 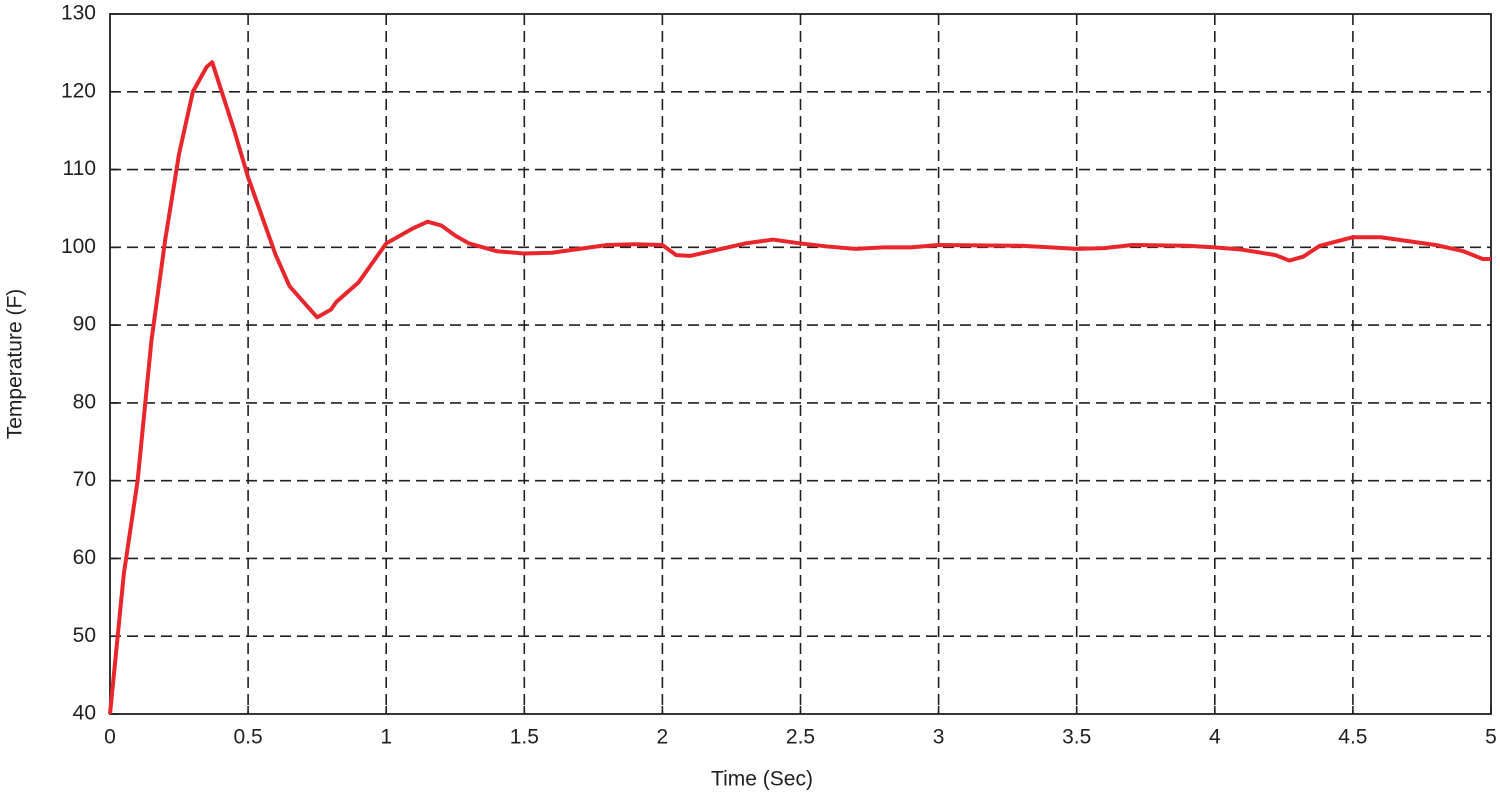 What do you see at coordinates (84, 479) in the screenshot?
I see `y-tick-label: 70` at bounding box center [84, 479].